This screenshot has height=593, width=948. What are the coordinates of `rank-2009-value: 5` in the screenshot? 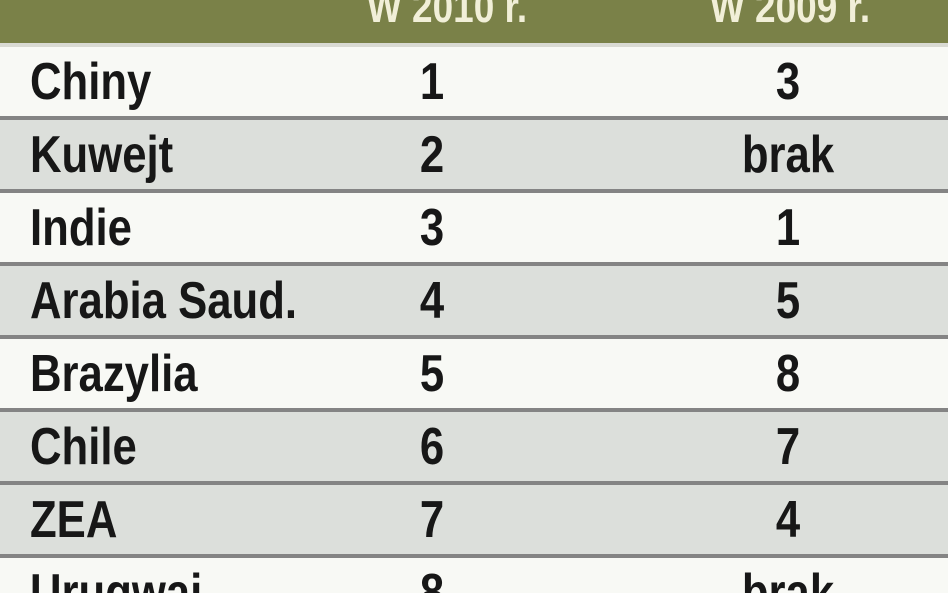 It's located at (788, 300).